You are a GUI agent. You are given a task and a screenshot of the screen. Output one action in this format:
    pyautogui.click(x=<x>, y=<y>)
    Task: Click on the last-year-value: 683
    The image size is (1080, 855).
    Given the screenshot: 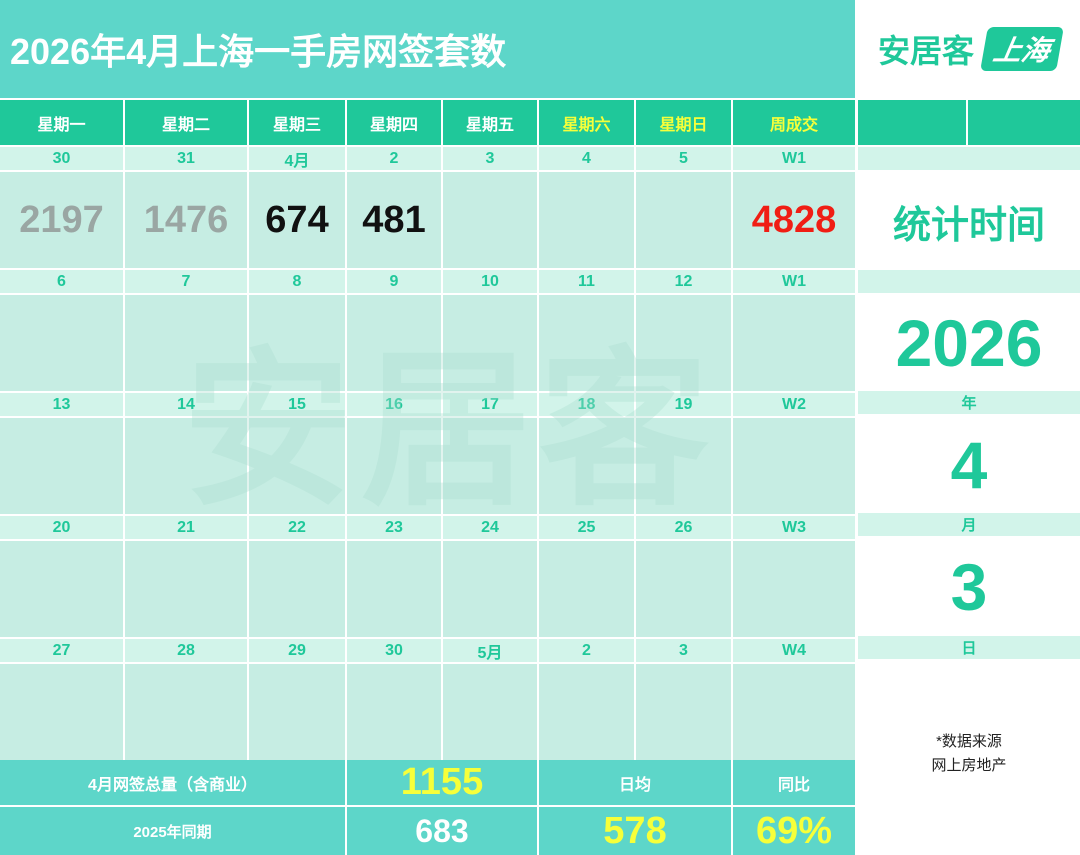 What is the action you would take?
    pyautogui.click(x=442, y=831)
    